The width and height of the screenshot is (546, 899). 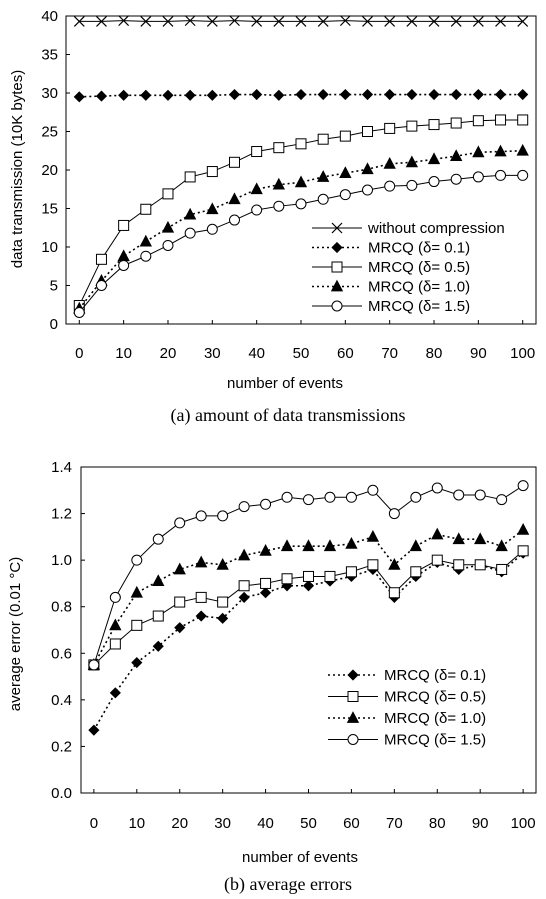 I want to click on series-circle, so click(x=301, y=243).